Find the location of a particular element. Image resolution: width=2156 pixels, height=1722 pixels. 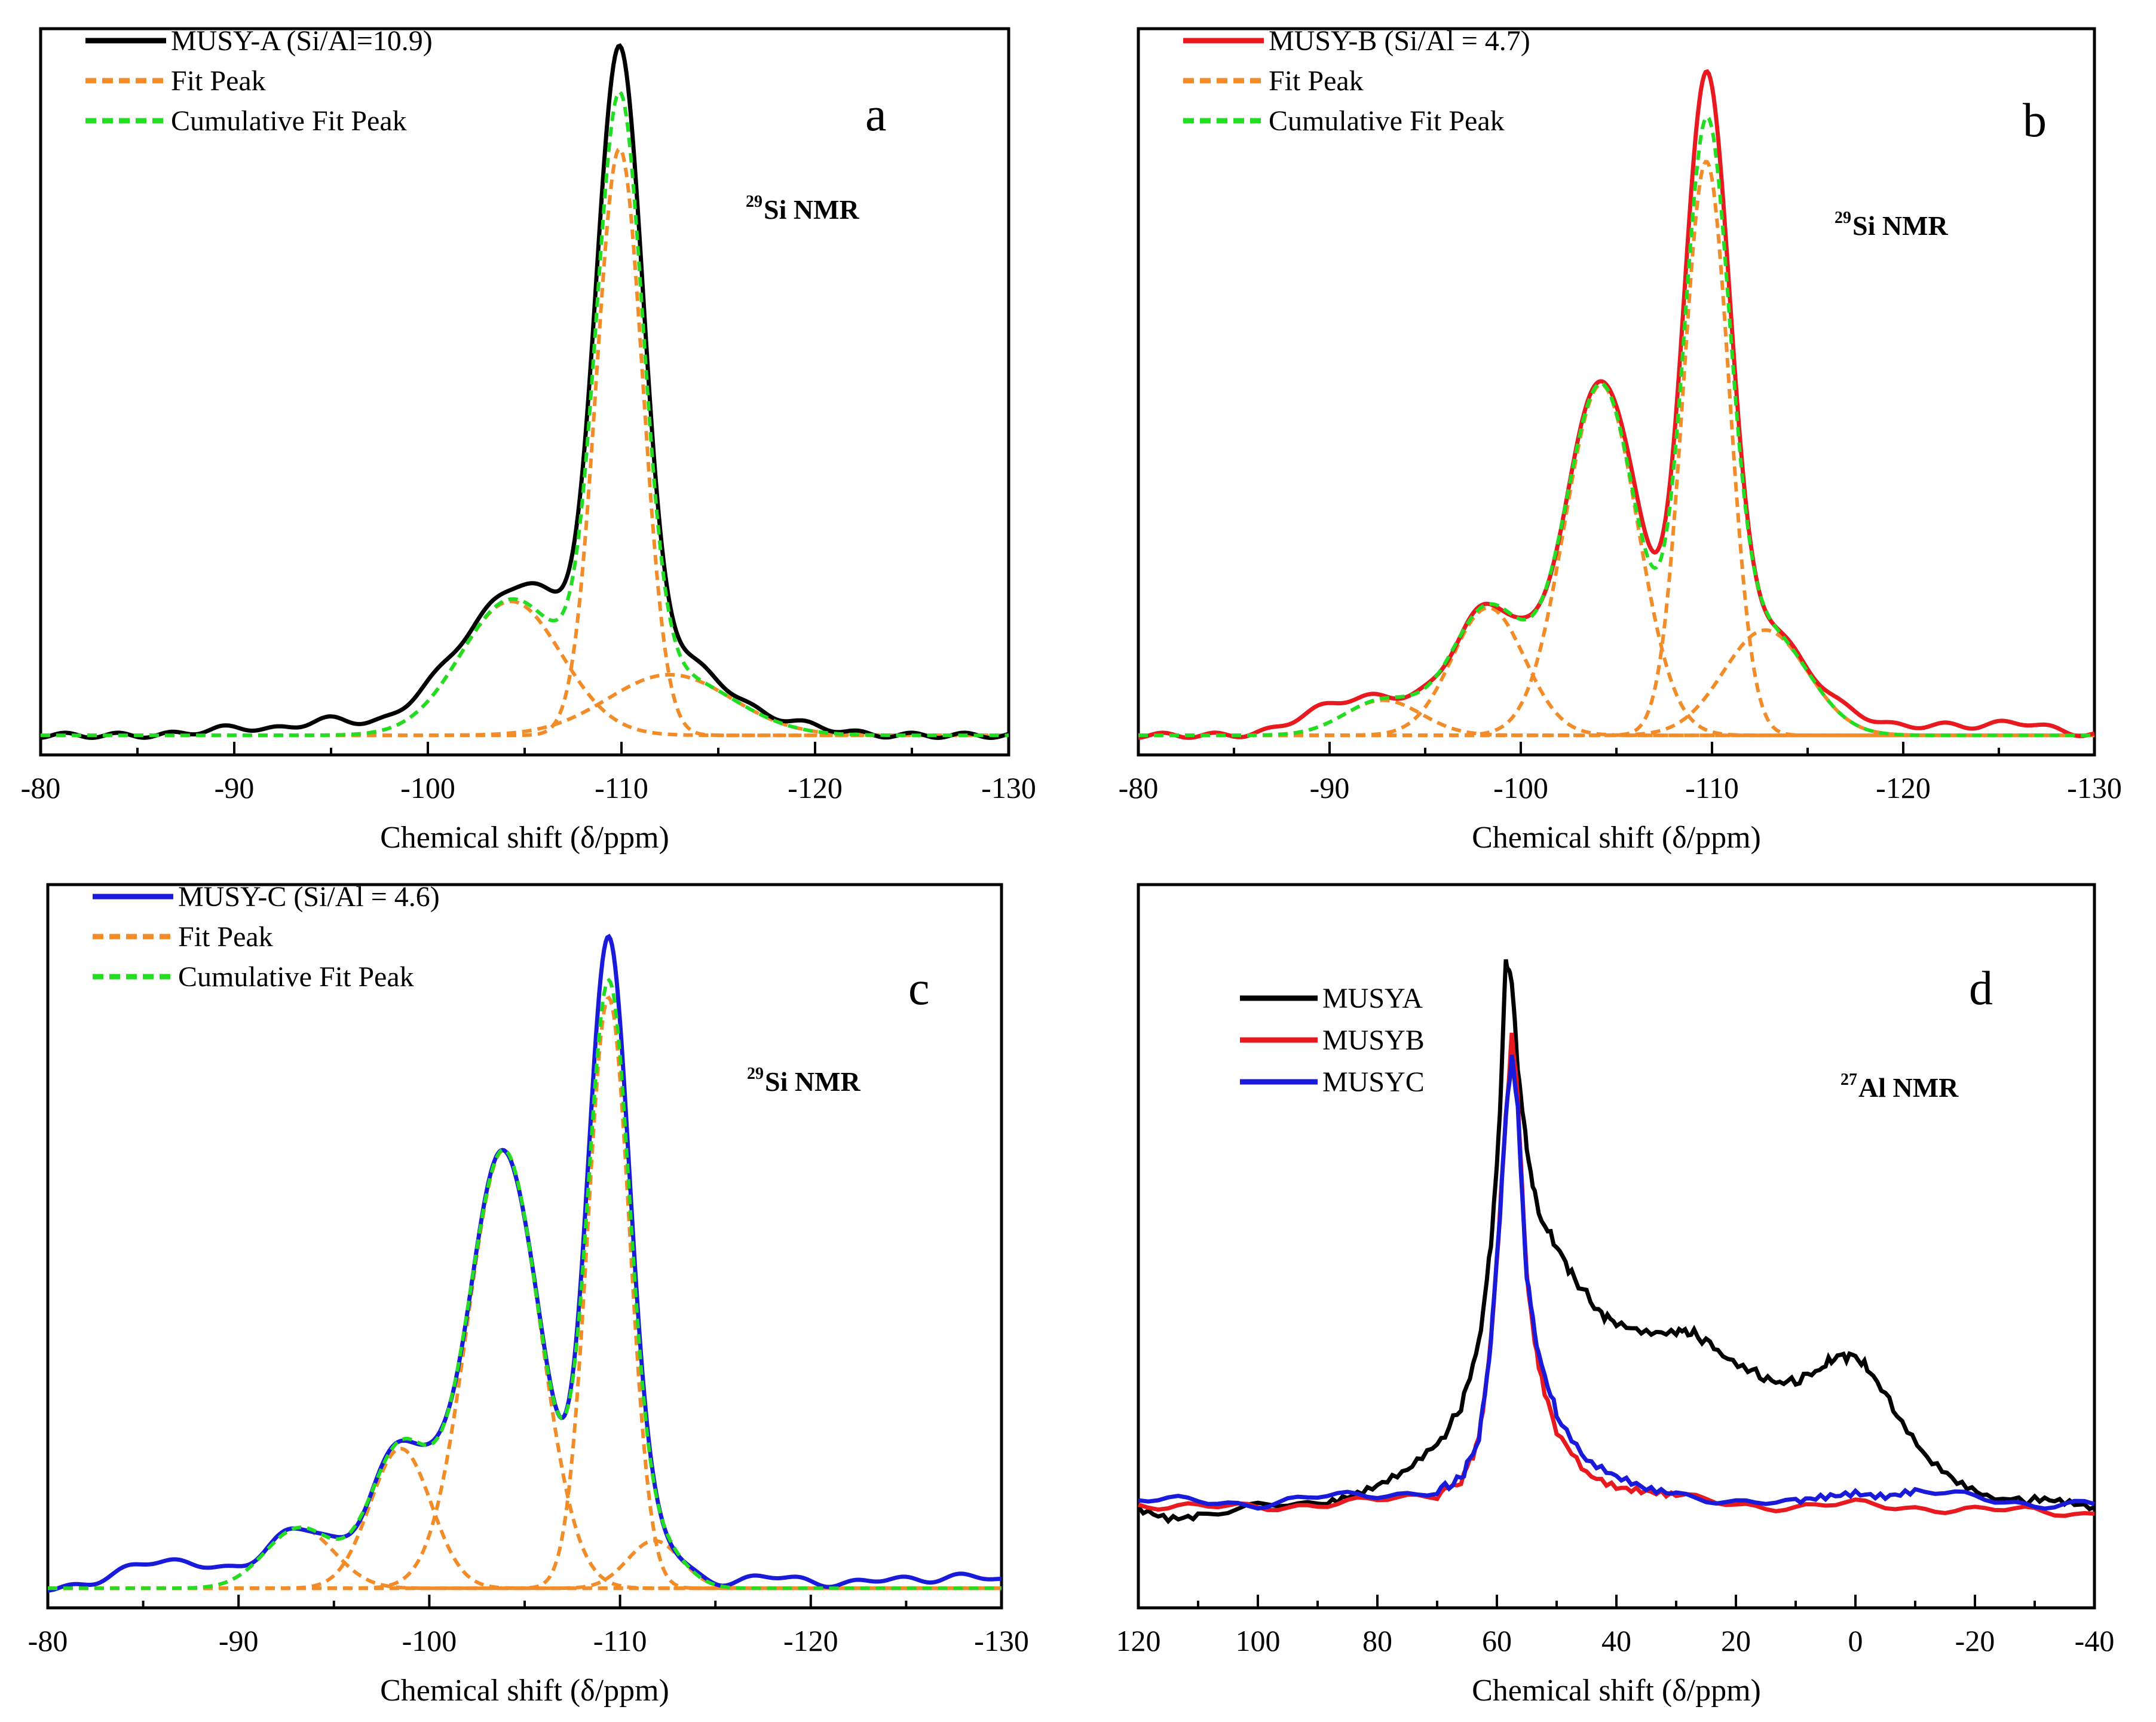

x-tick-label: 100 is located at coordinates (1258, 1640).